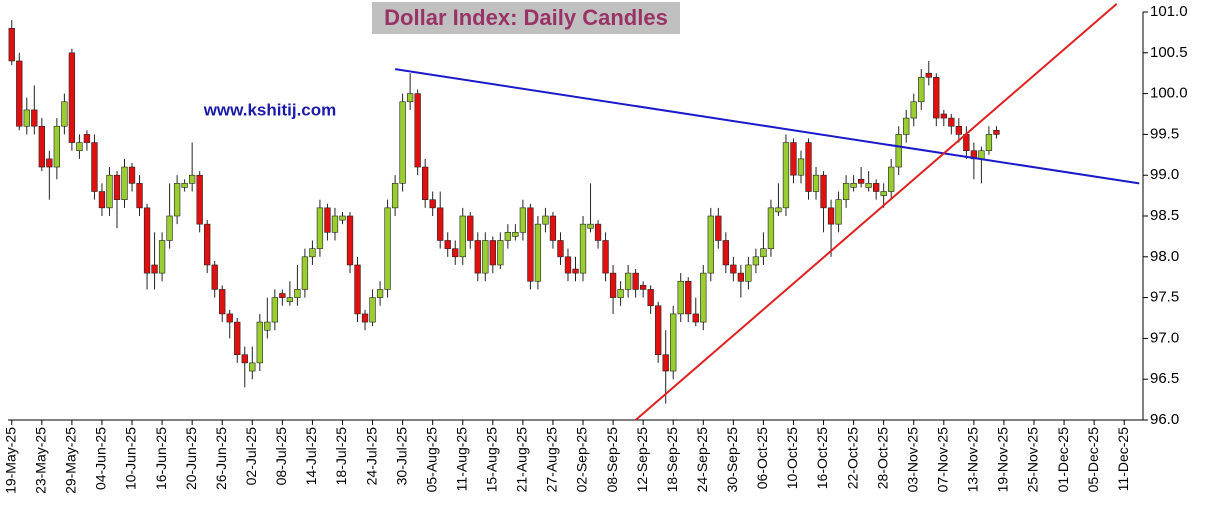 This screenshot has width=1211, height=520. Describe the element at coordinates (10, 460) in the screenshot. I see `x-tick-label: 19-May-25` at that location.